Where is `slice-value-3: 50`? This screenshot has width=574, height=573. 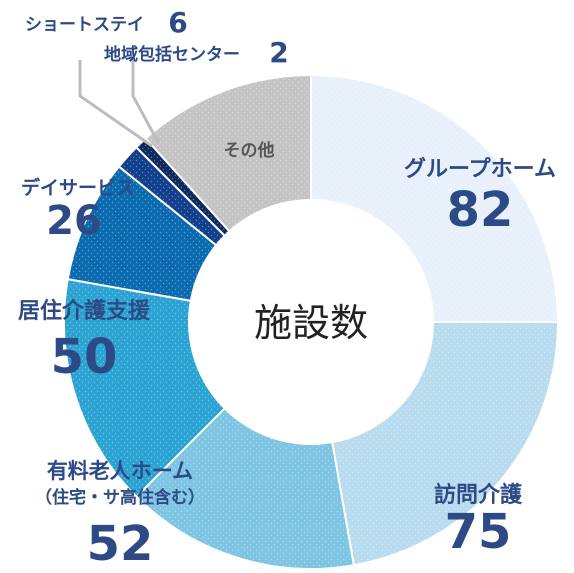 slice-value-3: 50 is located at coordinates (84, 357).